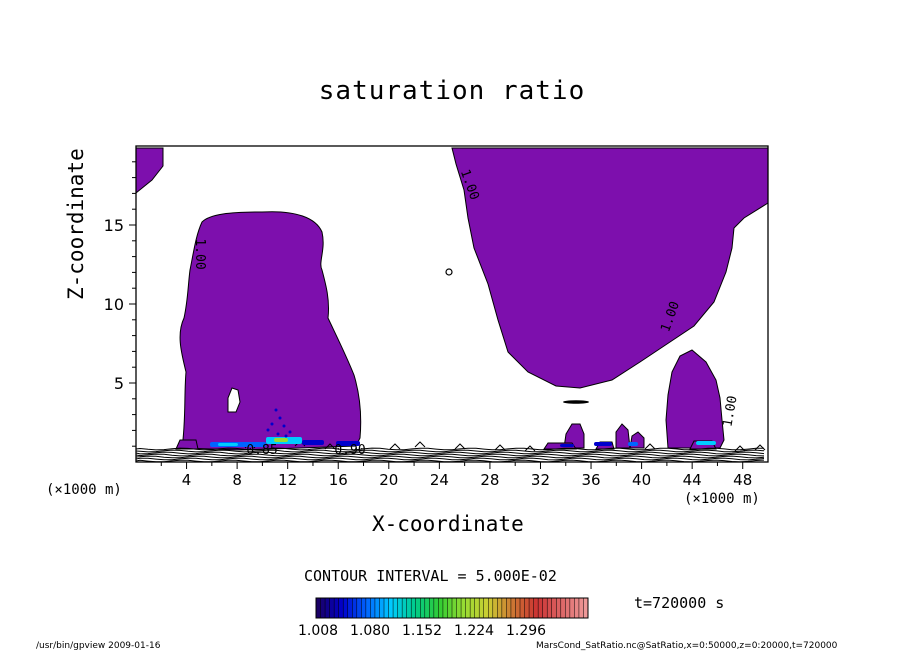 The width and height of the screenshot is (904, 654). What do you see at coordinates (338, 480) in the screenshot?
I see `x-tick-label: 16` at bounding box center [338, 480].